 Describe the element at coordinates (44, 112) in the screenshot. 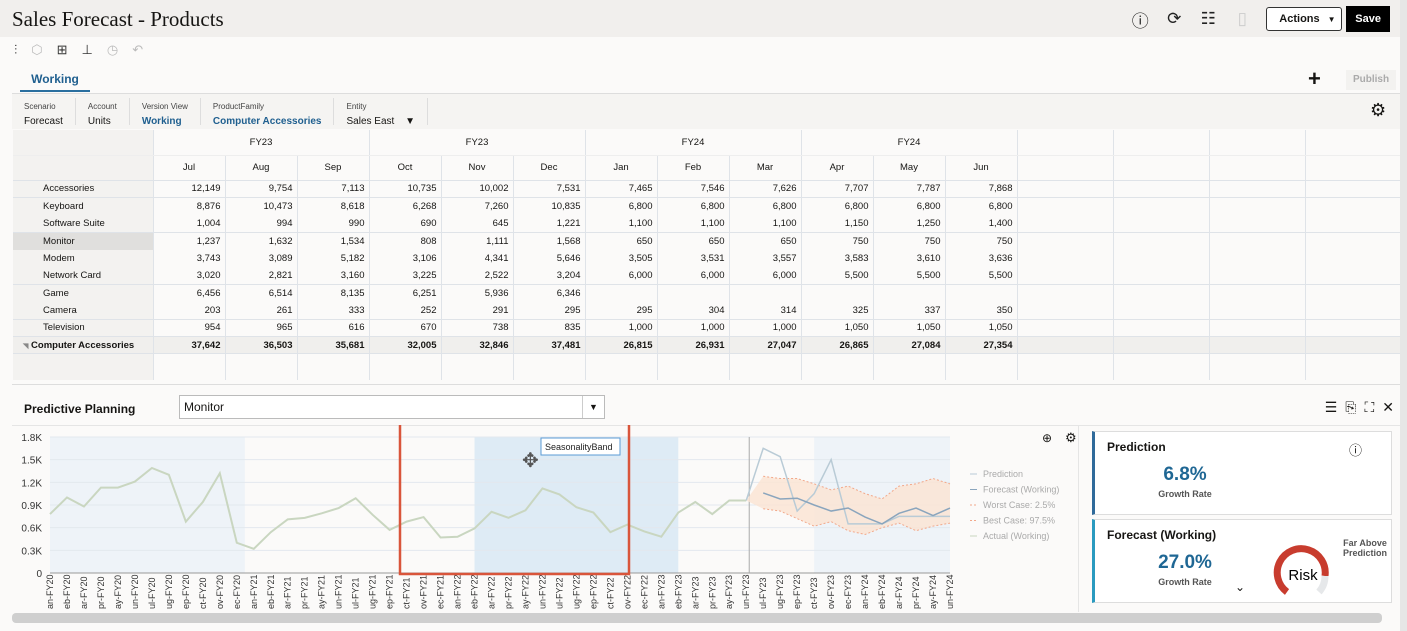

I see `pov-scenario: Scenario Forecast` at that location.